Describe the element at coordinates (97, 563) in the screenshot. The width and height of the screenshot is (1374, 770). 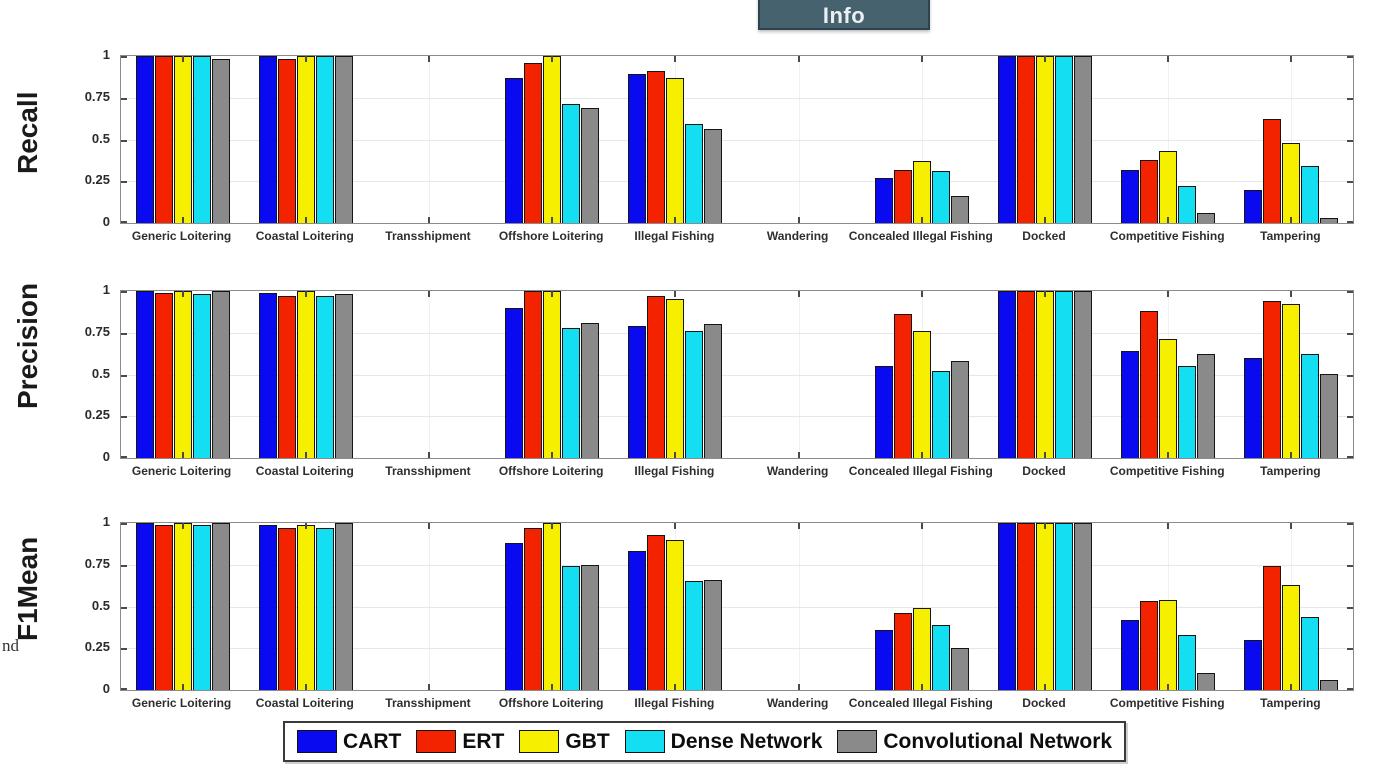
I see `y-tick-label: 0.75` at that location.